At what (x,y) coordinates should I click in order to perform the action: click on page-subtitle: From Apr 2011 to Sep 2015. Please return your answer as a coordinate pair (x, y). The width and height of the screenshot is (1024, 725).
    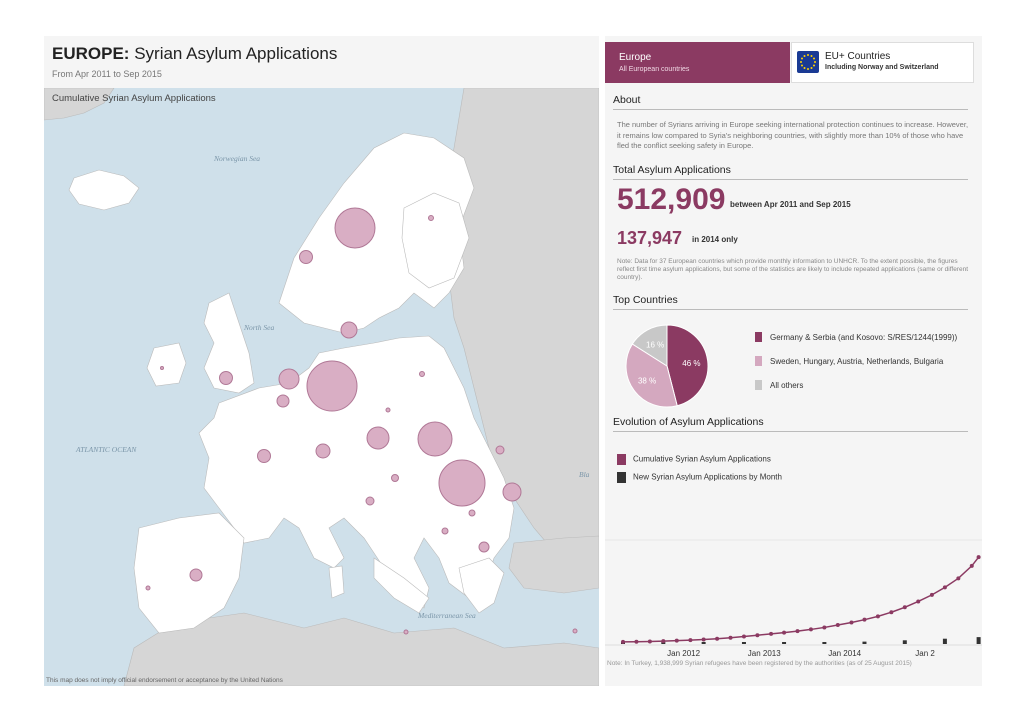
    Looking at the image, I should click on (107, 74).